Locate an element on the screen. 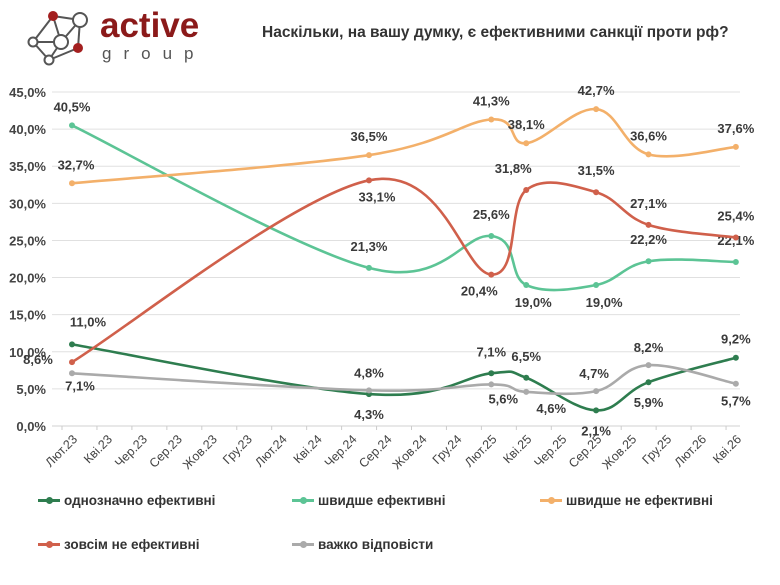 The image size is (780, 585). data-label: 32,7% is located at coordinates (76, 164).